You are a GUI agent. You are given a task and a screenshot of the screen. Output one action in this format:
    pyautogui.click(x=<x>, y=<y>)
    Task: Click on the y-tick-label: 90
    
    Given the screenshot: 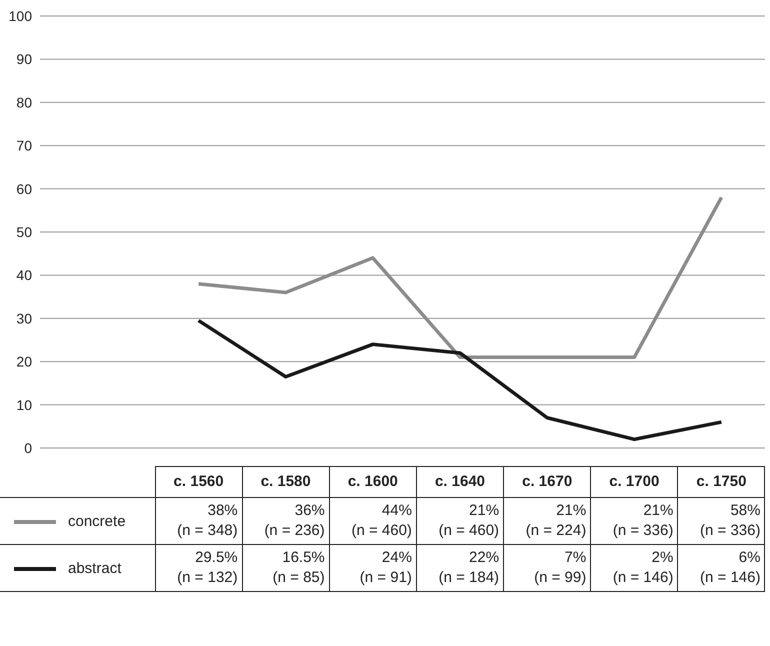 What is the action you would take?
    pyautogui.click(x=24, y=59)
    